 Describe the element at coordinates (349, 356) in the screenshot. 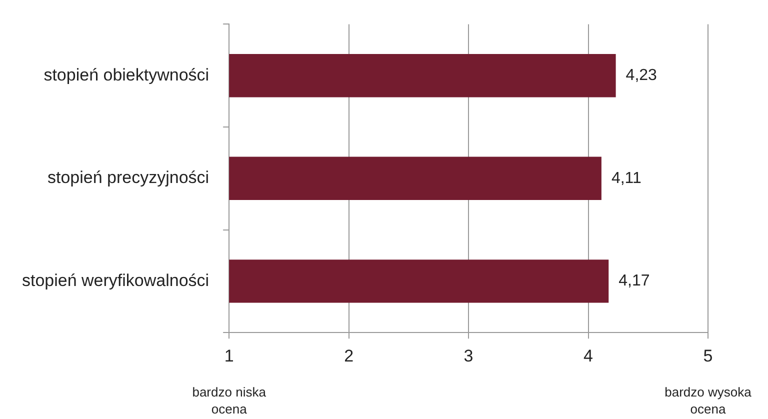

I see `x-tick-label: 2` at that location.